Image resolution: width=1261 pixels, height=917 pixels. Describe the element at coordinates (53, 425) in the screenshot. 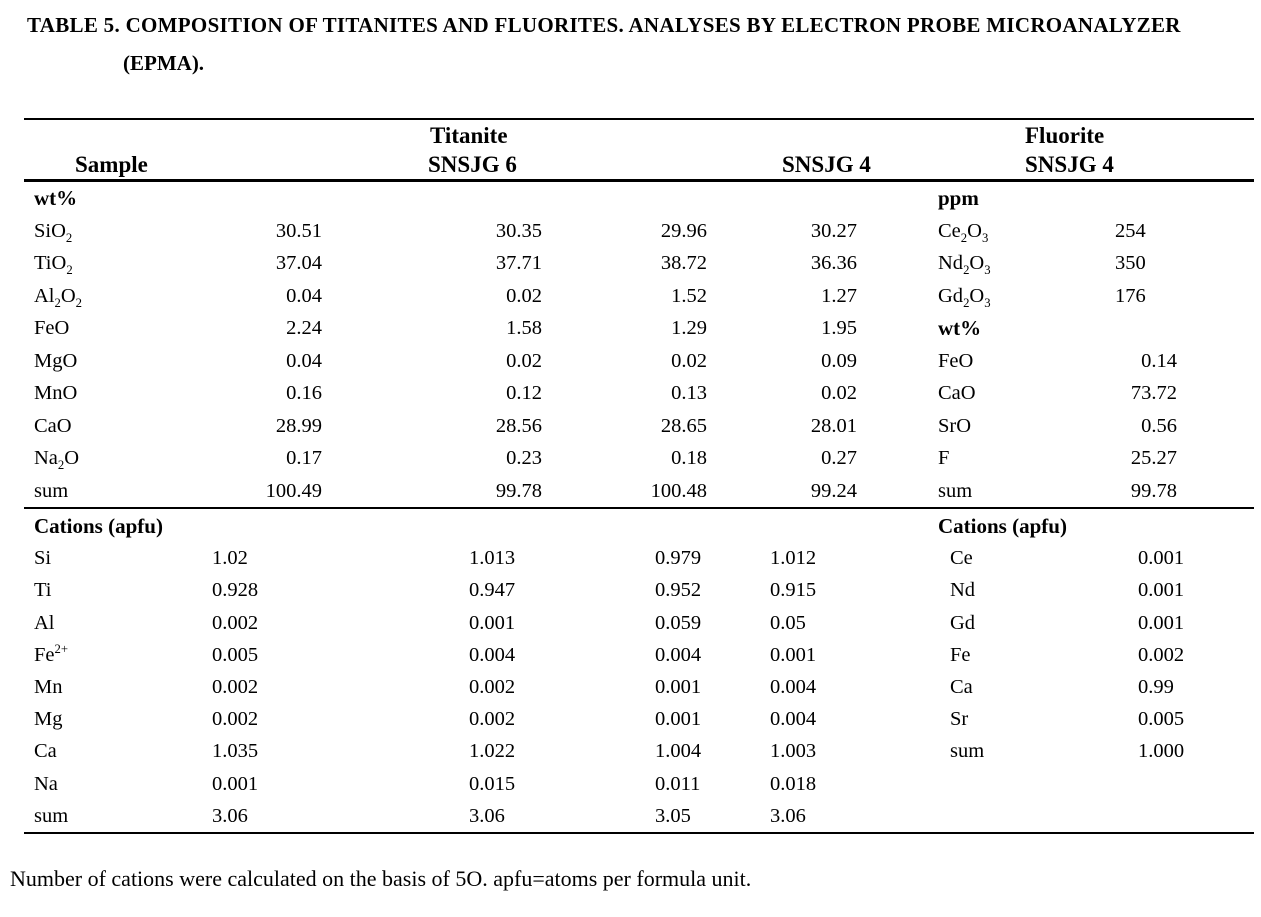

I see `row-label: CaO` at that location.